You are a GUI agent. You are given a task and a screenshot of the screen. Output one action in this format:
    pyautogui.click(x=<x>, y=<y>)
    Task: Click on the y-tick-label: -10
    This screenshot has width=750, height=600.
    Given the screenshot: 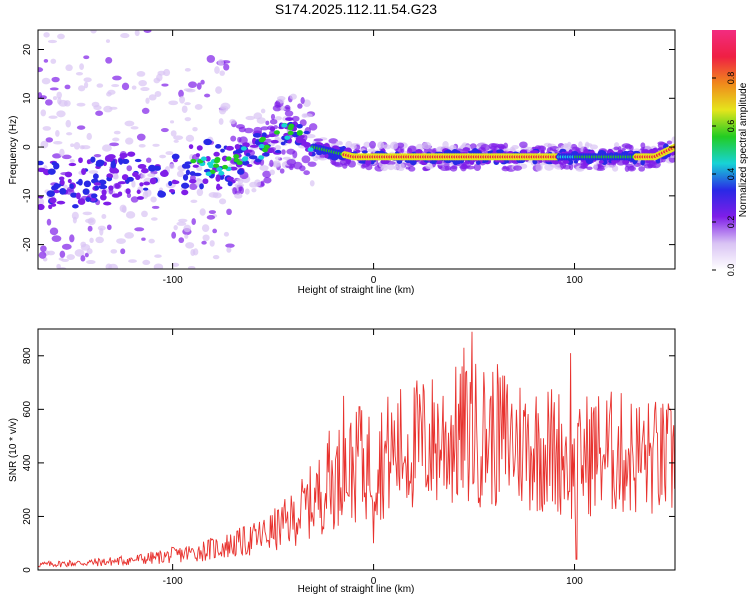 What is the action you would take?
    pyautogui.click(x=27, y=195)
    